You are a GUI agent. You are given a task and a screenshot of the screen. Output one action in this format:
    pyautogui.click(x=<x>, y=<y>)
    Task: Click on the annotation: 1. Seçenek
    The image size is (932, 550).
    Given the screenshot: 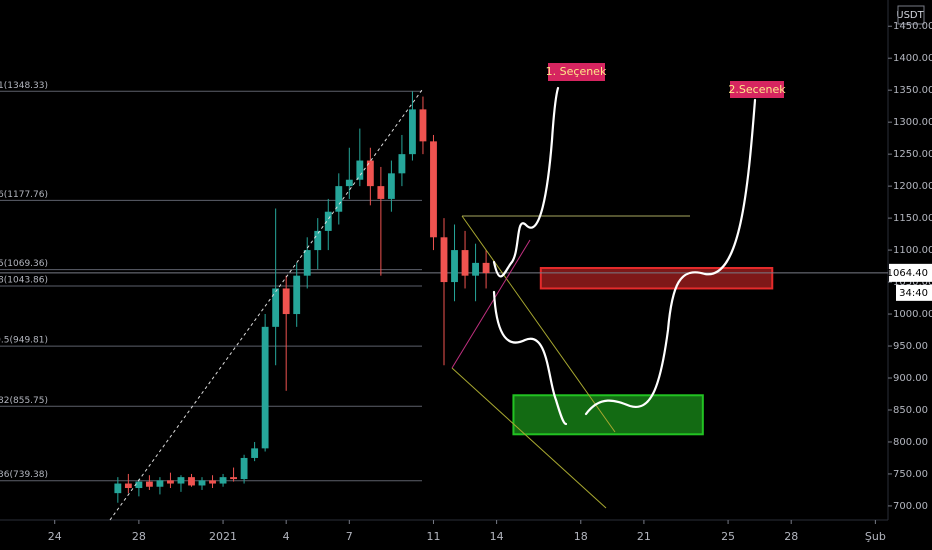 What is the action you would take?
    pyautogui.click(x=576, y=71)
    